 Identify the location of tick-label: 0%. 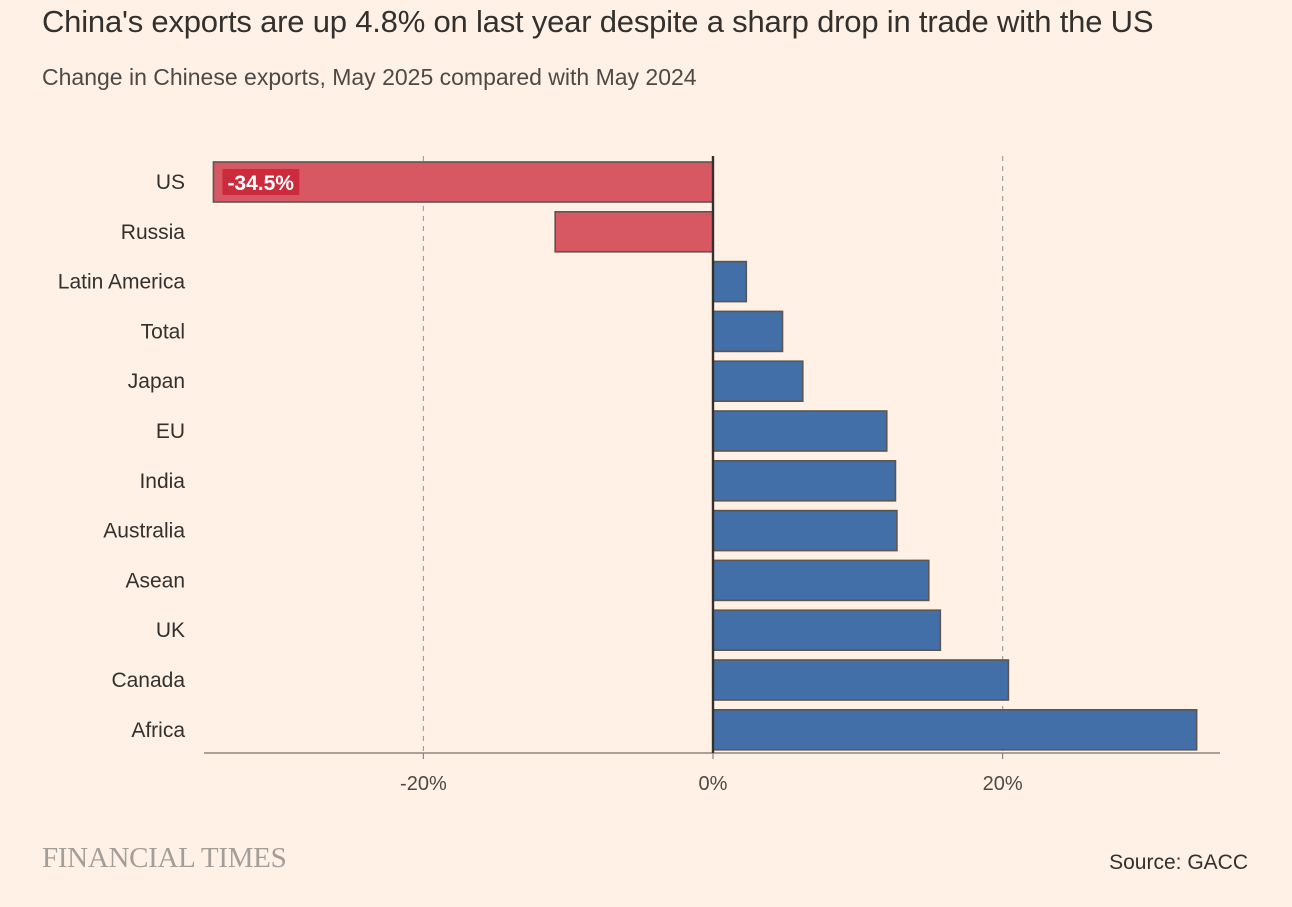
(713, 784).